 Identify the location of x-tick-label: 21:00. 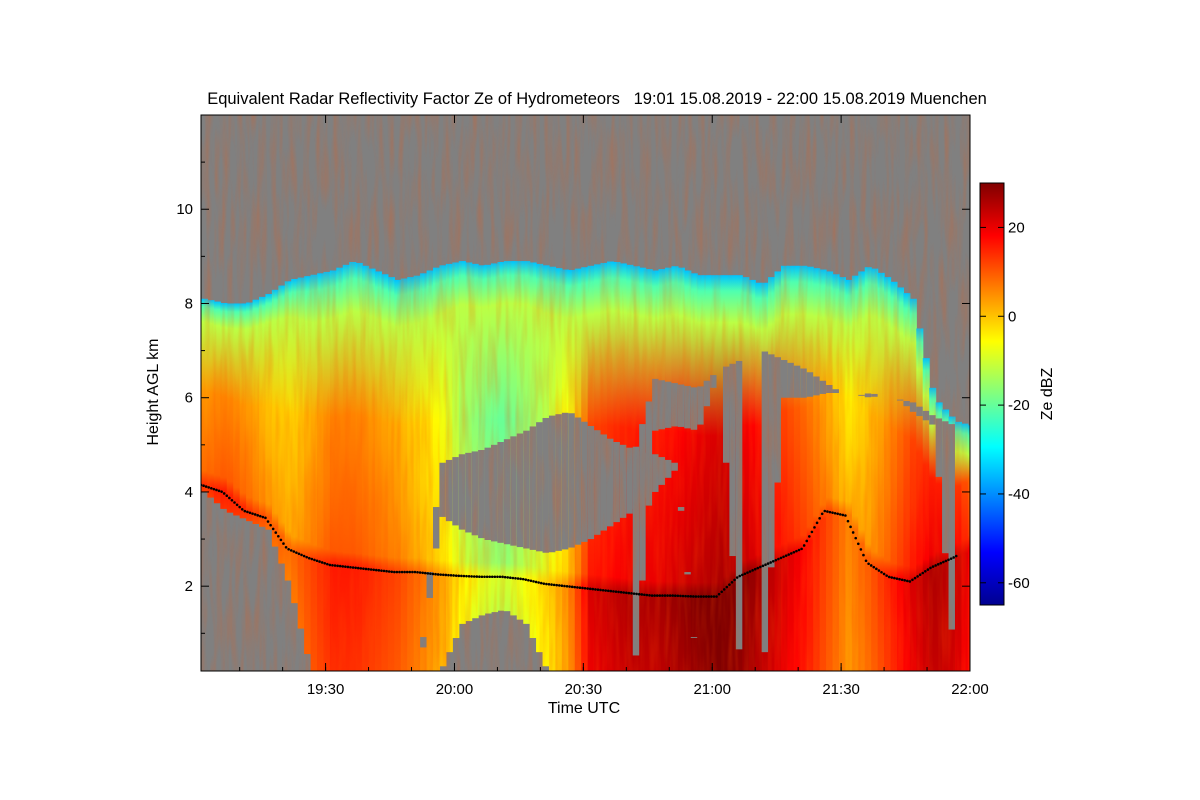
(712, 689).